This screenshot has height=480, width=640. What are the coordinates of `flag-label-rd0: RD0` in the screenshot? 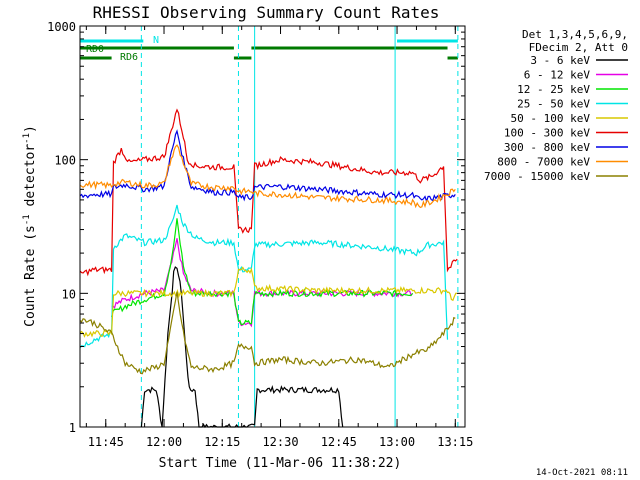 It's located at (95, 49).